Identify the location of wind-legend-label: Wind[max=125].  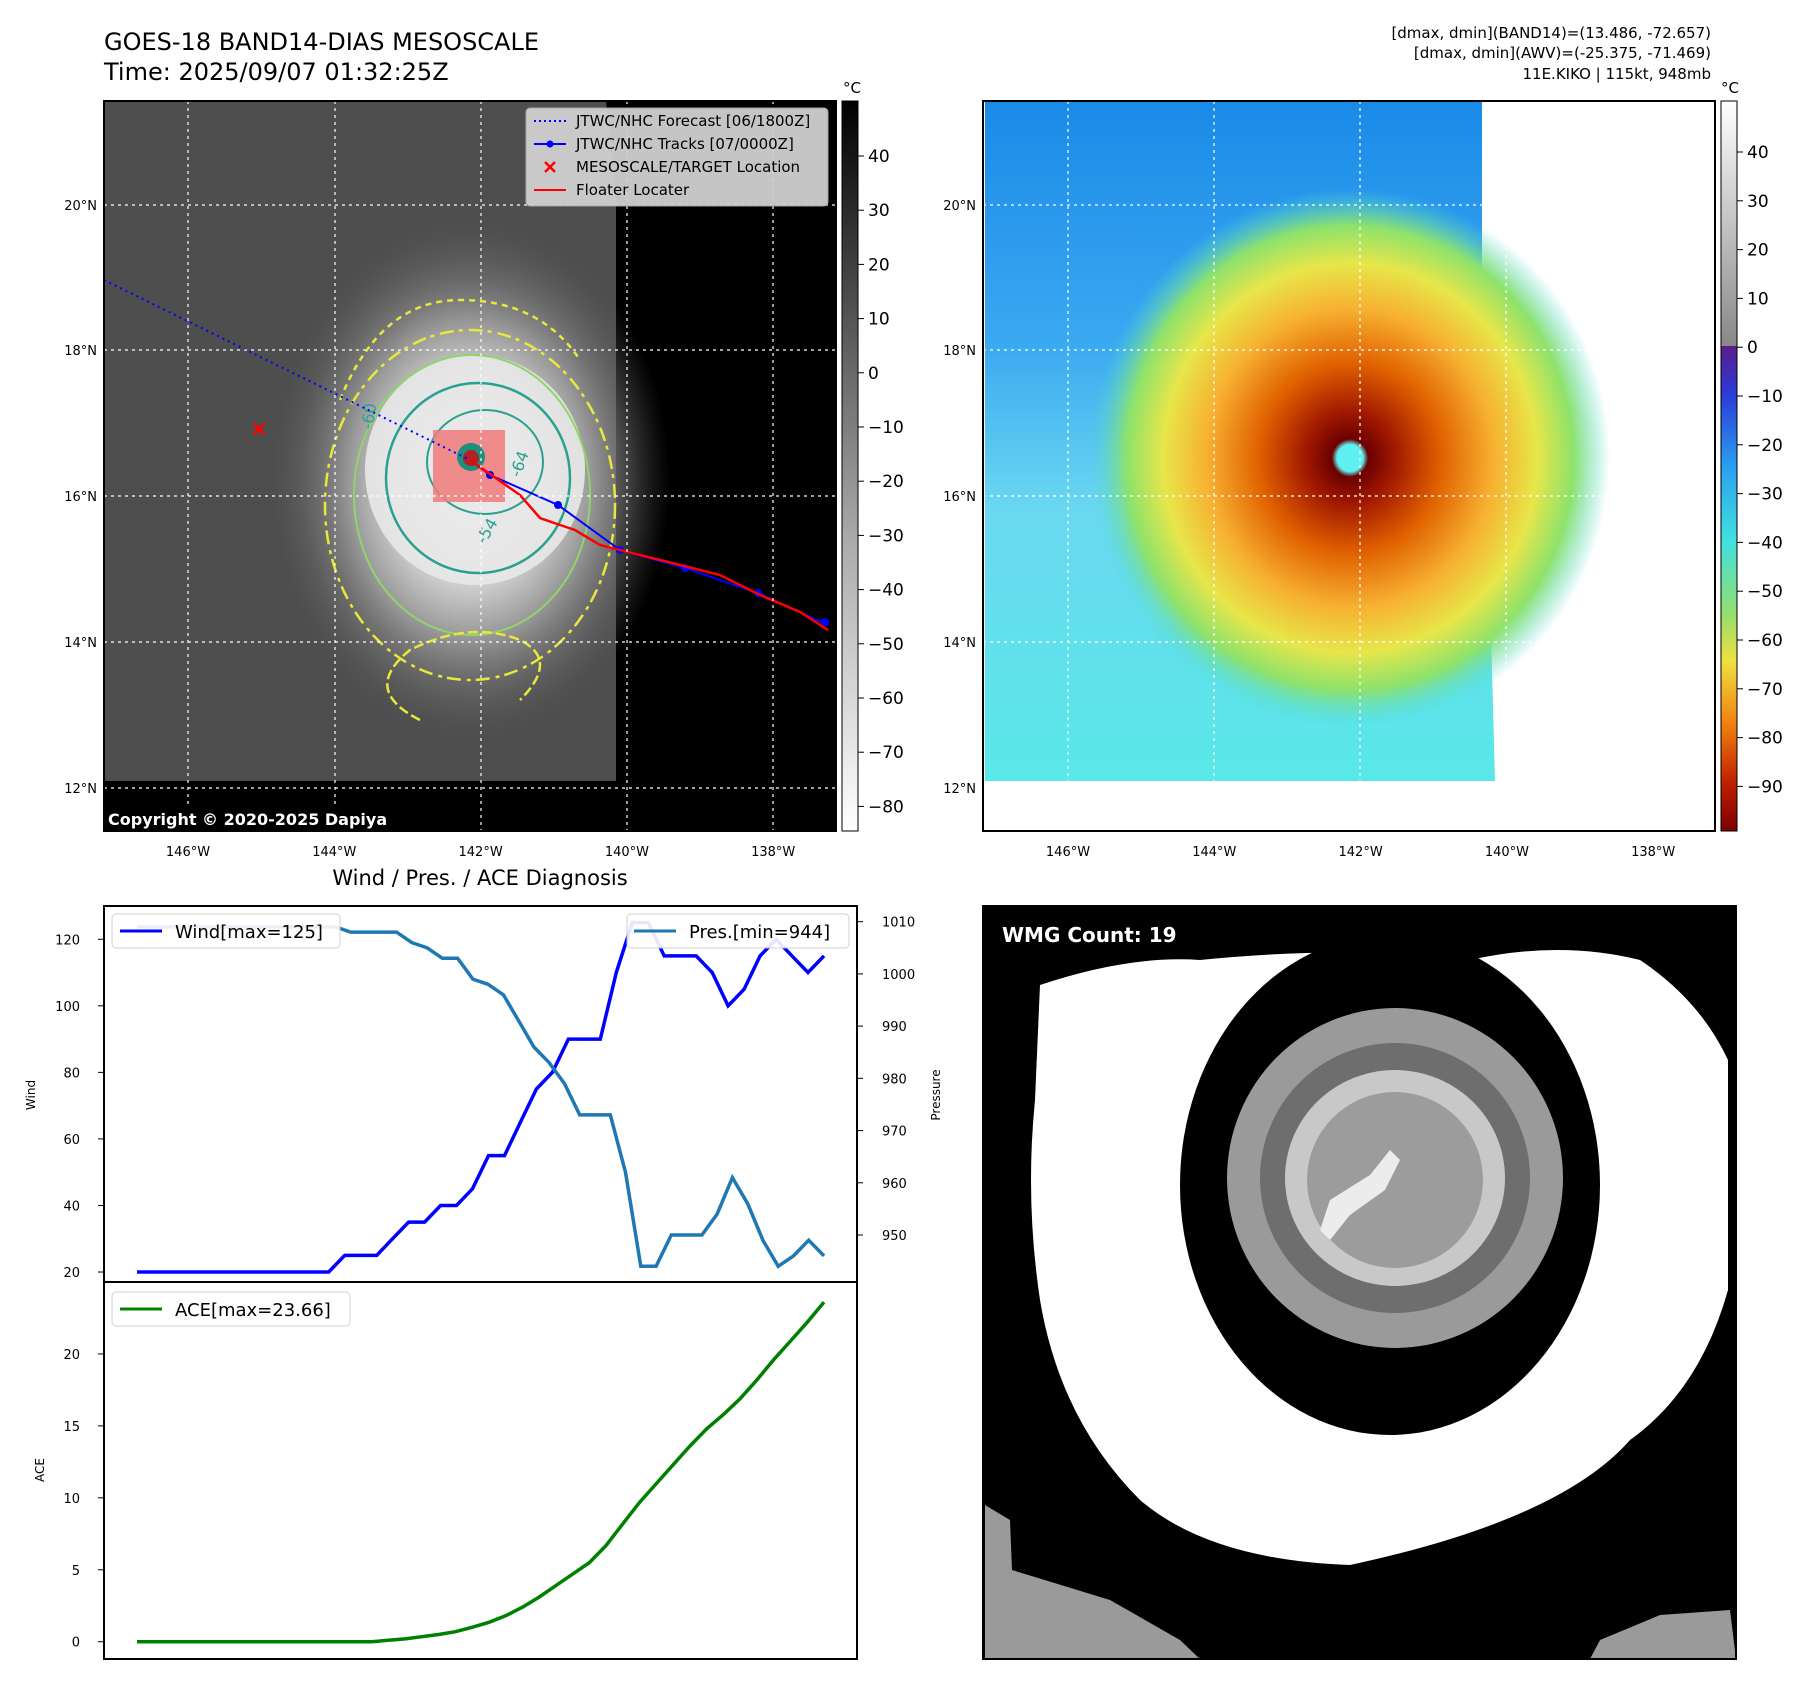
(249, 932).